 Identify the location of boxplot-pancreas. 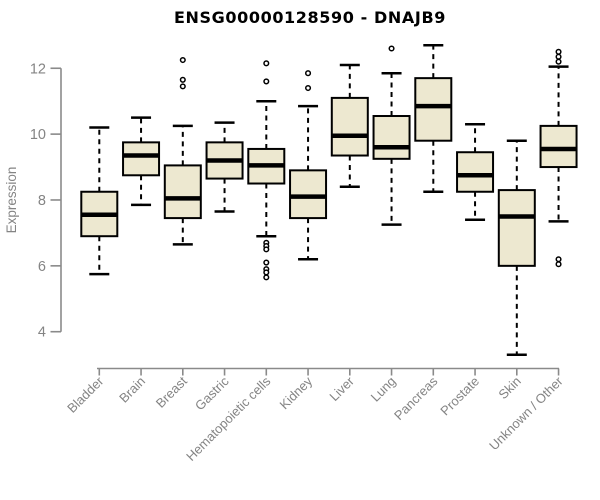
(433, 118).